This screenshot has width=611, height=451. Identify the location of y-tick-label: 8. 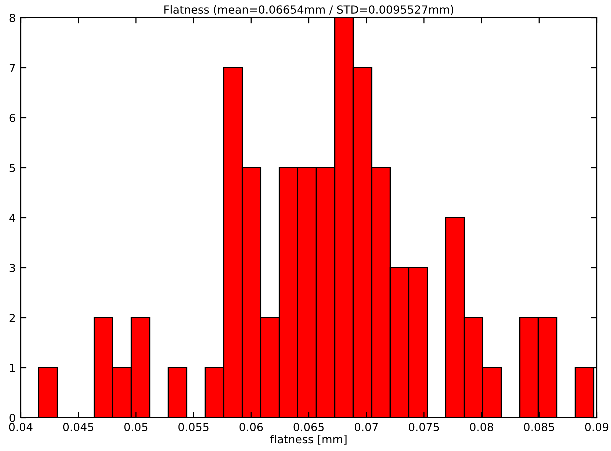
(13, 18).